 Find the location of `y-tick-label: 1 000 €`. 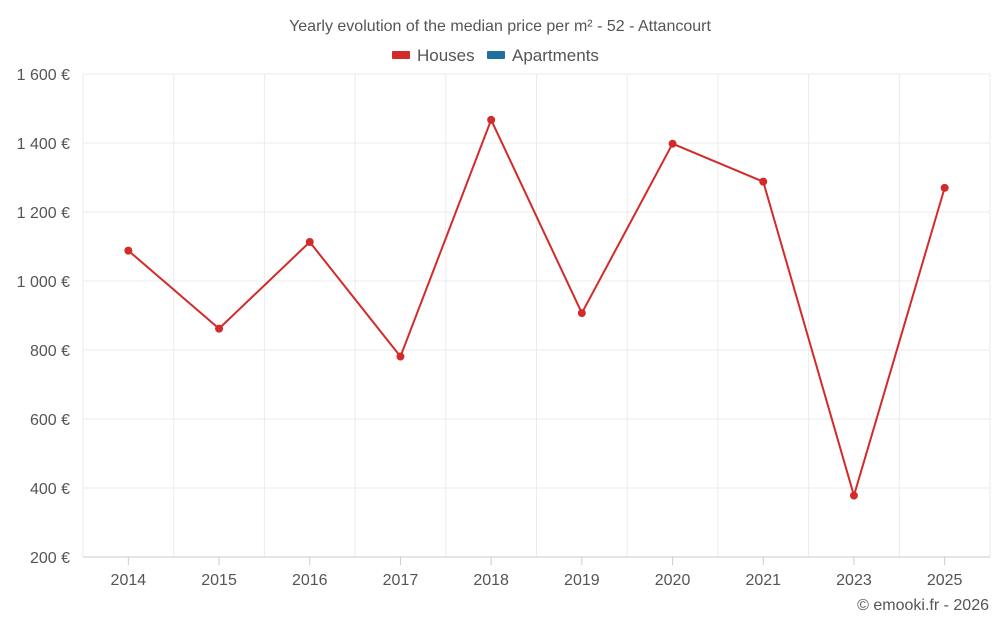

y-tick-label: 1 000 € is located at coordinates (43, 282).